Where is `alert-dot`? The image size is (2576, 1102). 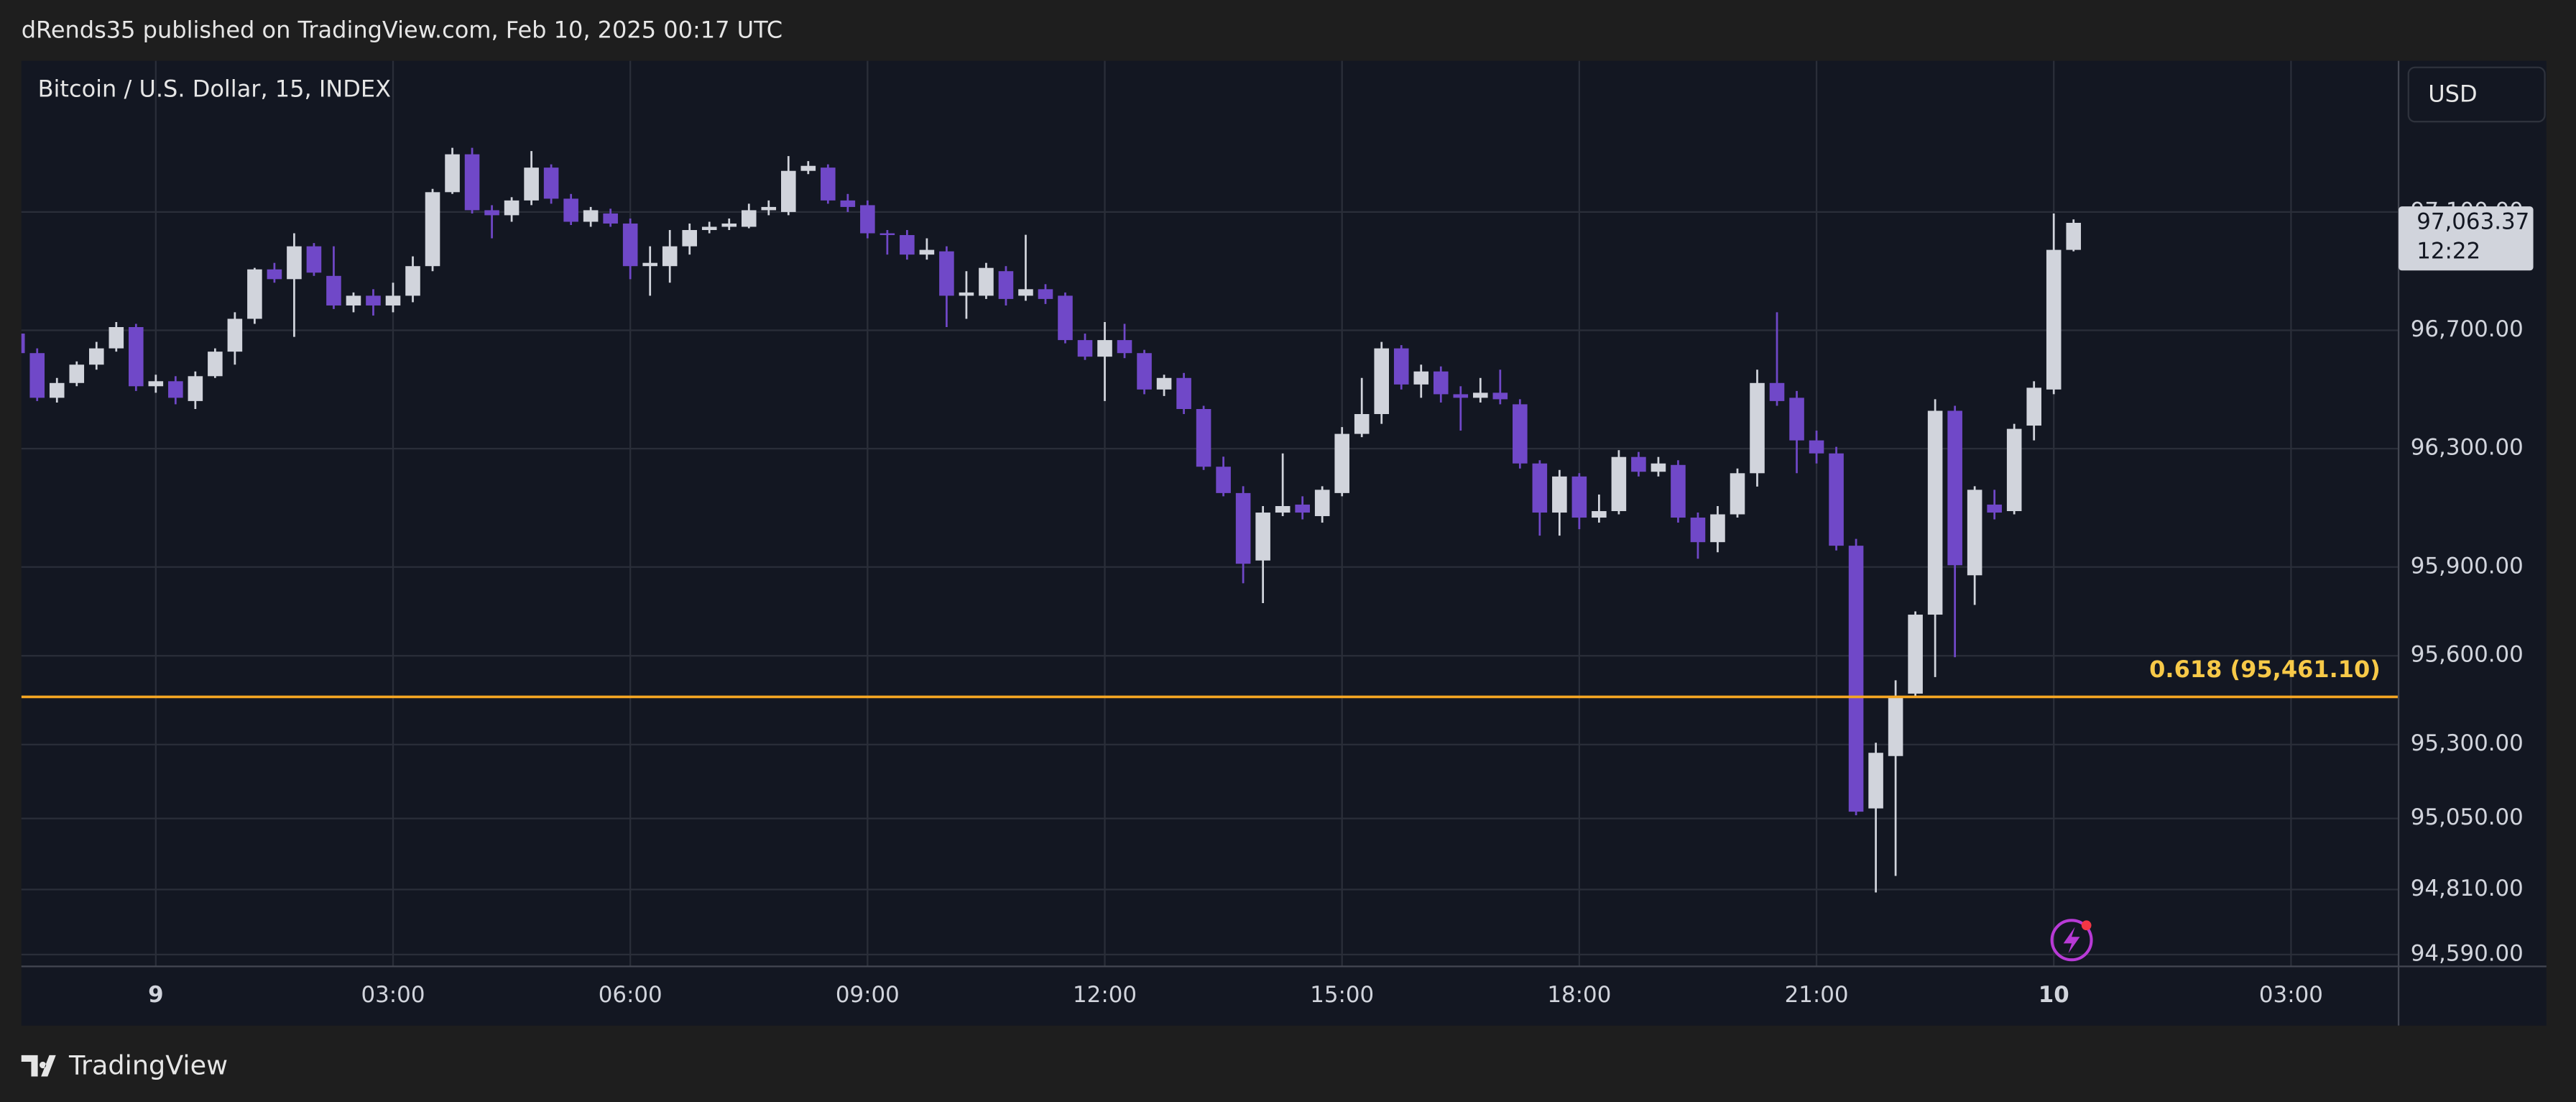 alert-dot is located at coordinates (2087, 925).